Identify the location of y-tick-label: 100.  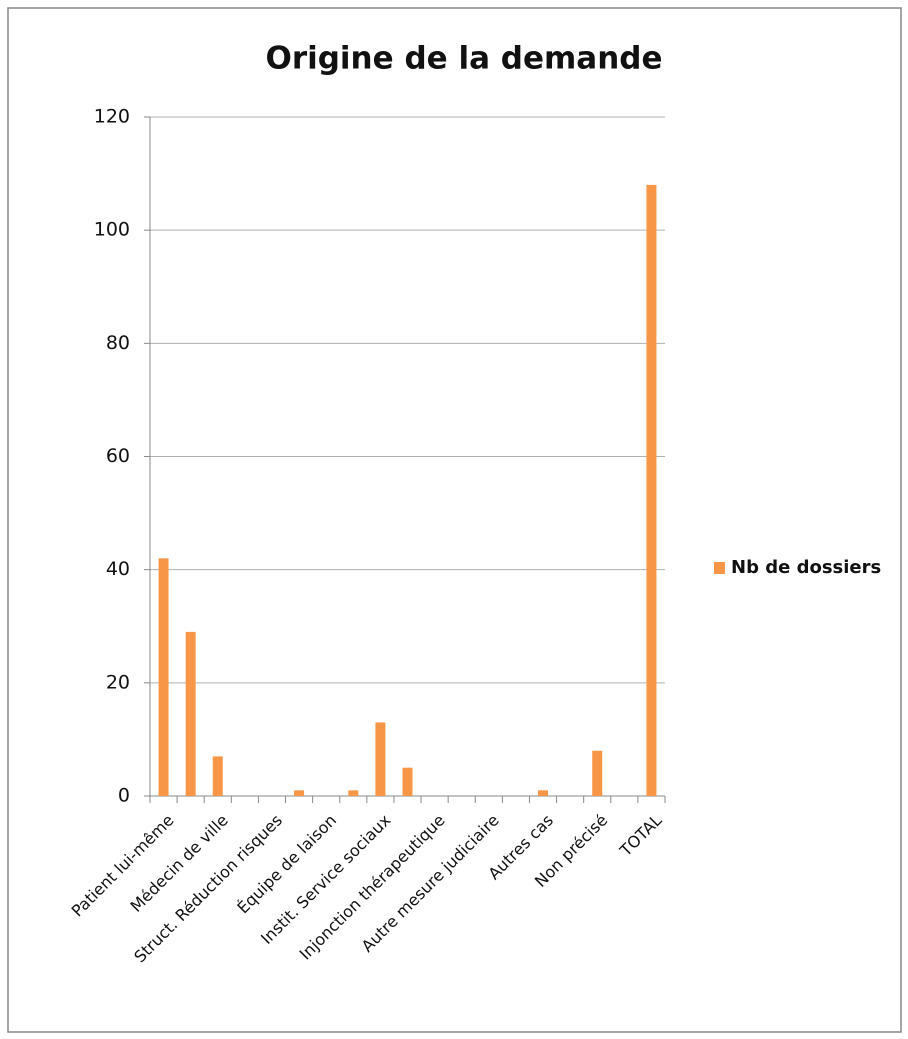
(112, 230).